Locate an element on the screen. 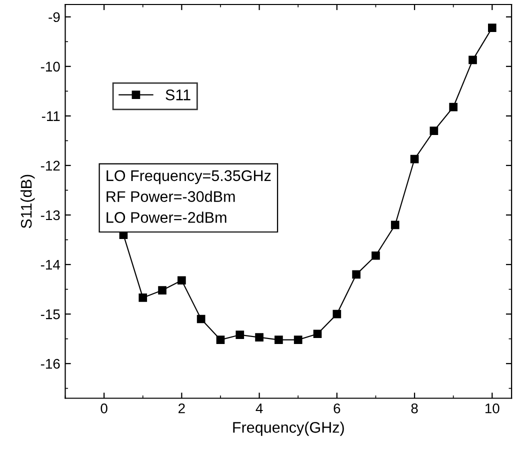 This screenshot has width=522, height=450. x-tick-label: 6 is located at coordinates (337, 408).